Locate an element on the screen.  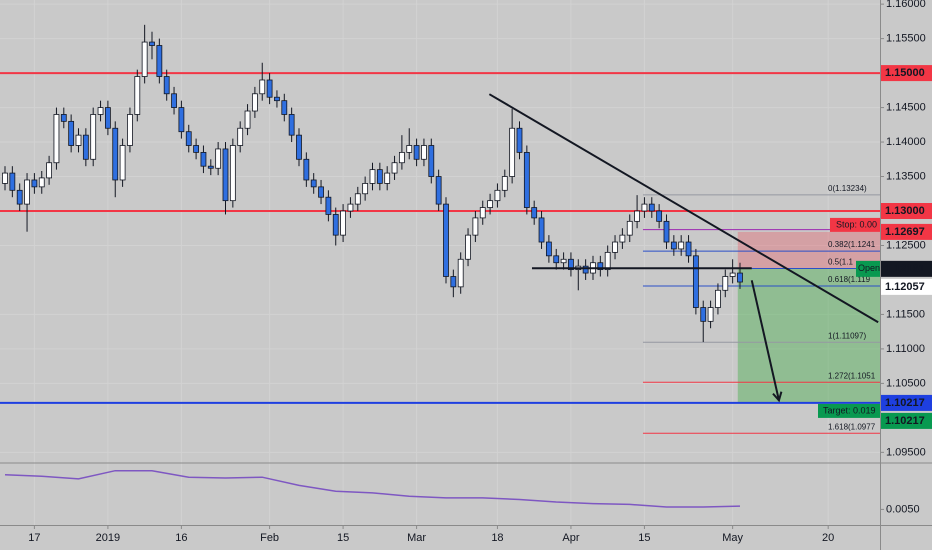
y-tick-label: 1.16000 is located at coordinates (906, 5).